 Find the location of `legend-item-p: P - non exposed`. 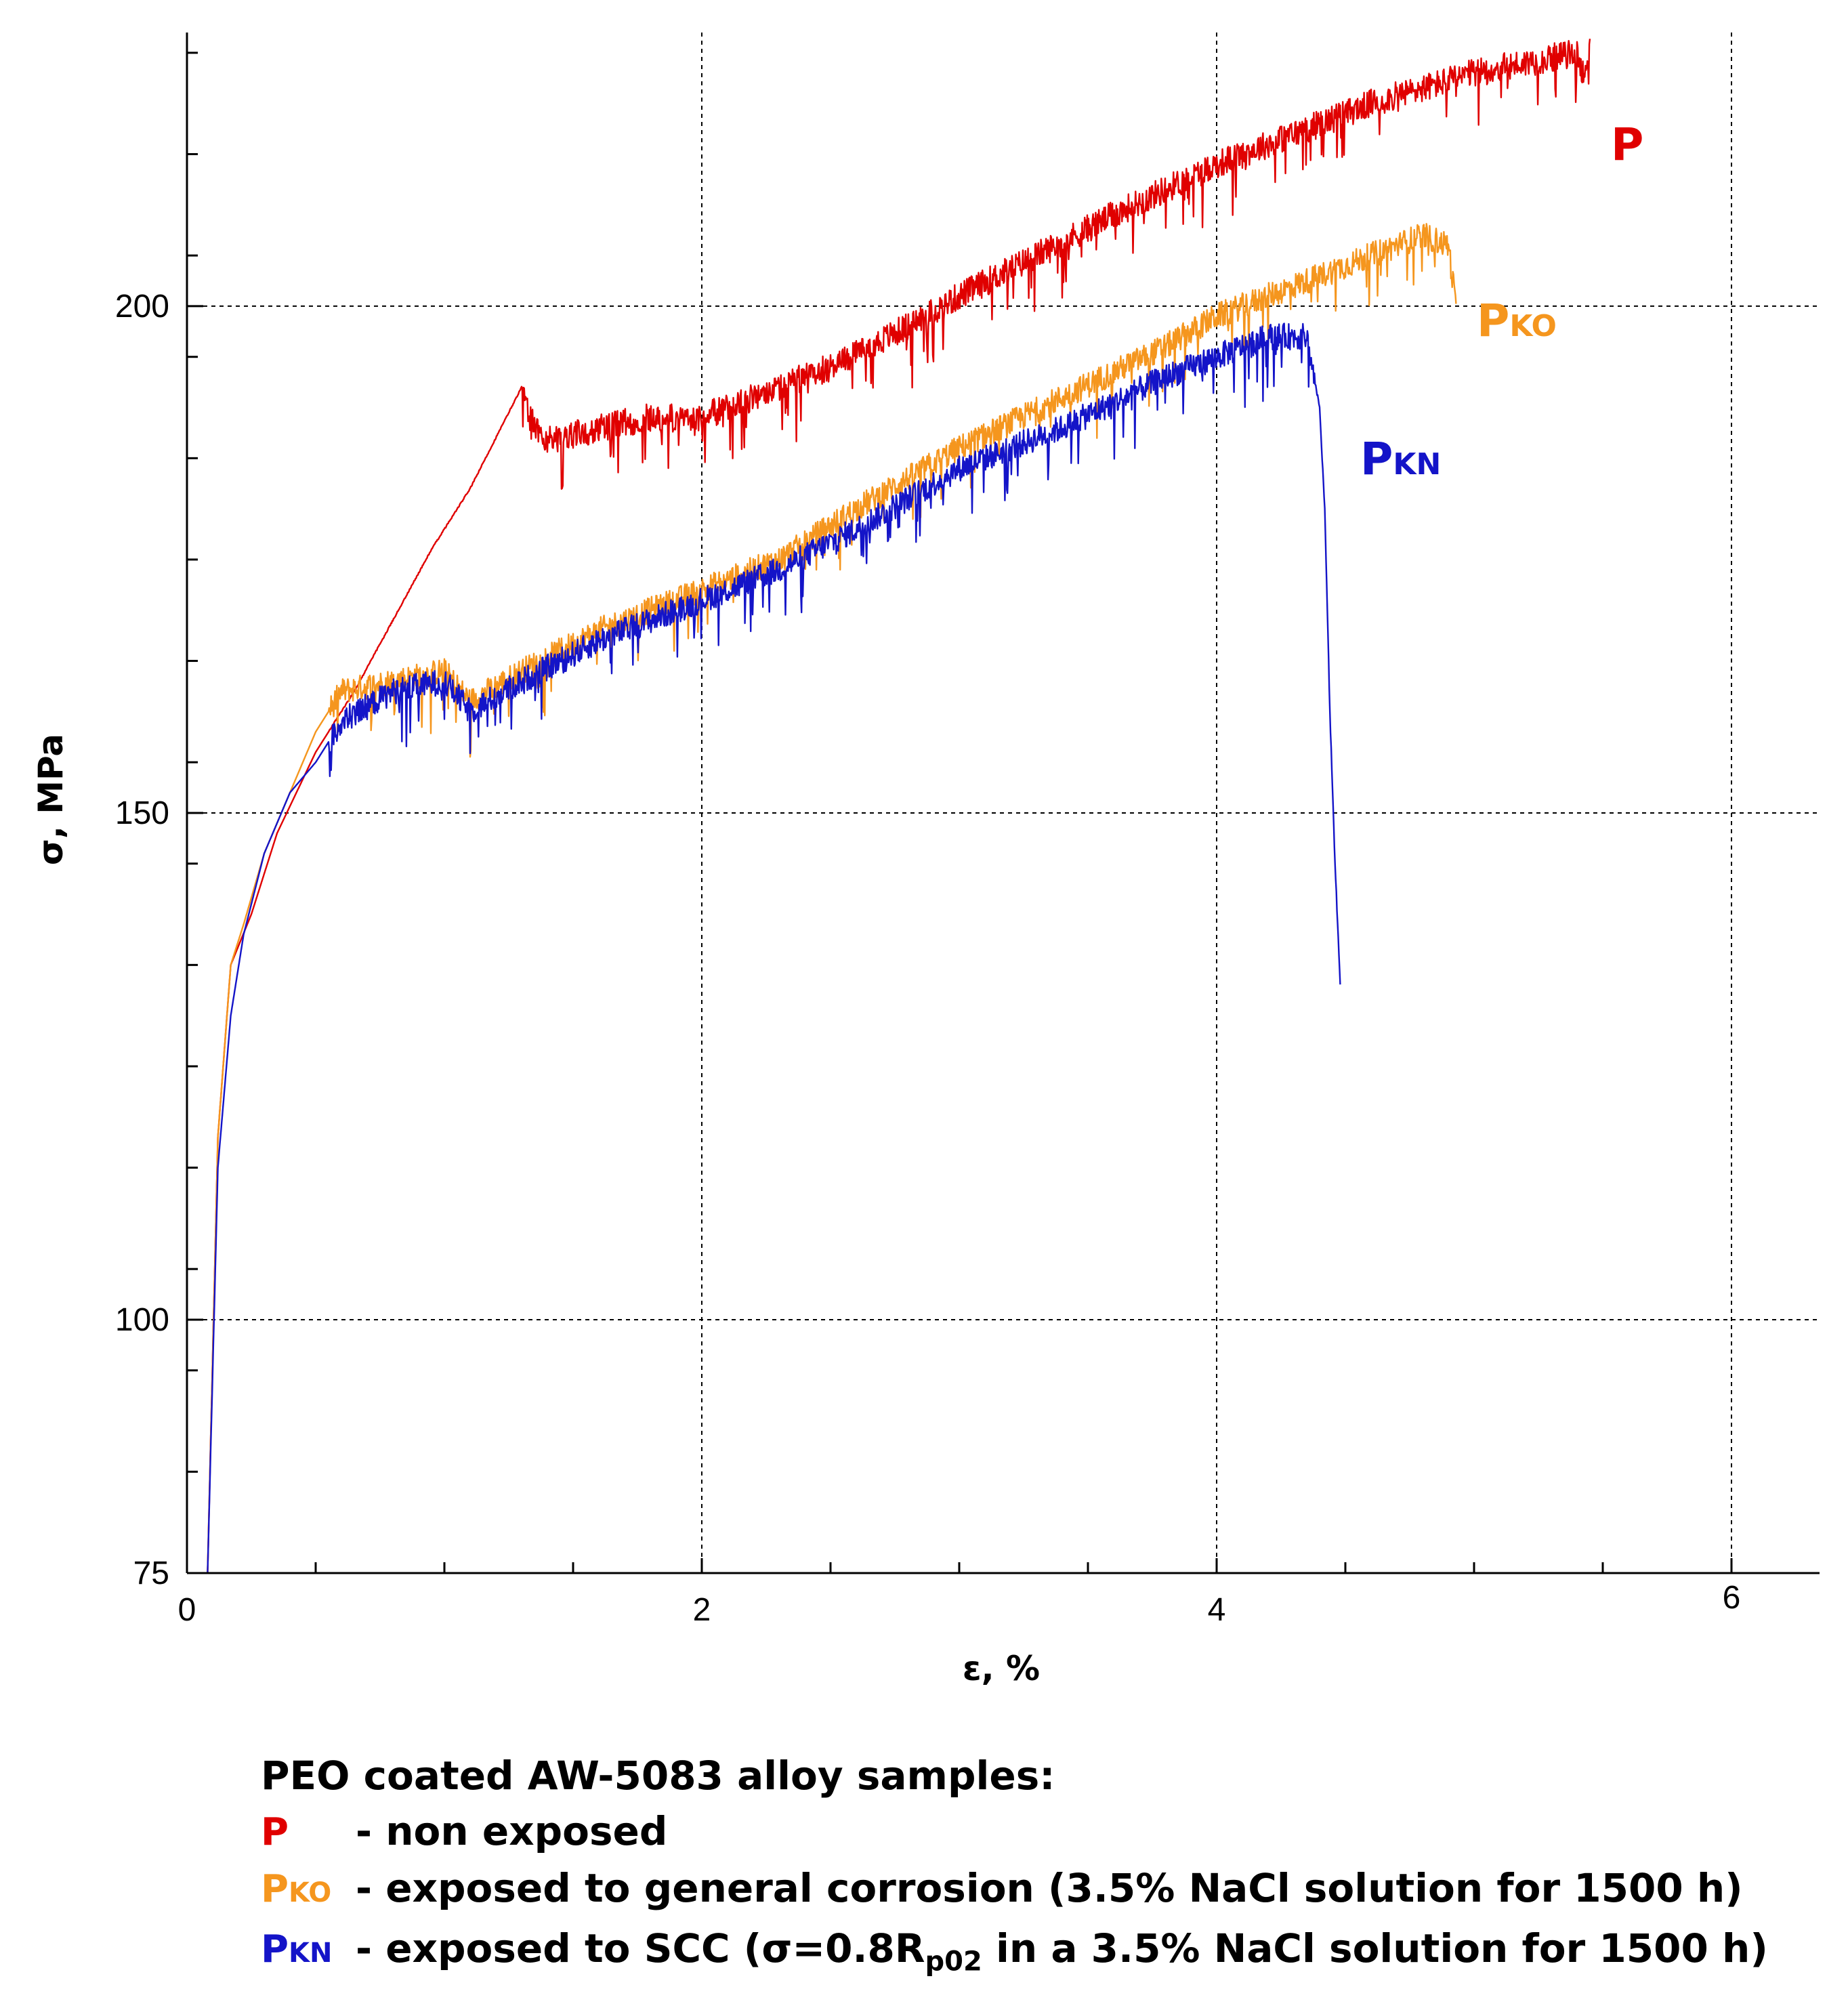

legend-item-p: P - non exposed is located at coordinates (1040, 1831).